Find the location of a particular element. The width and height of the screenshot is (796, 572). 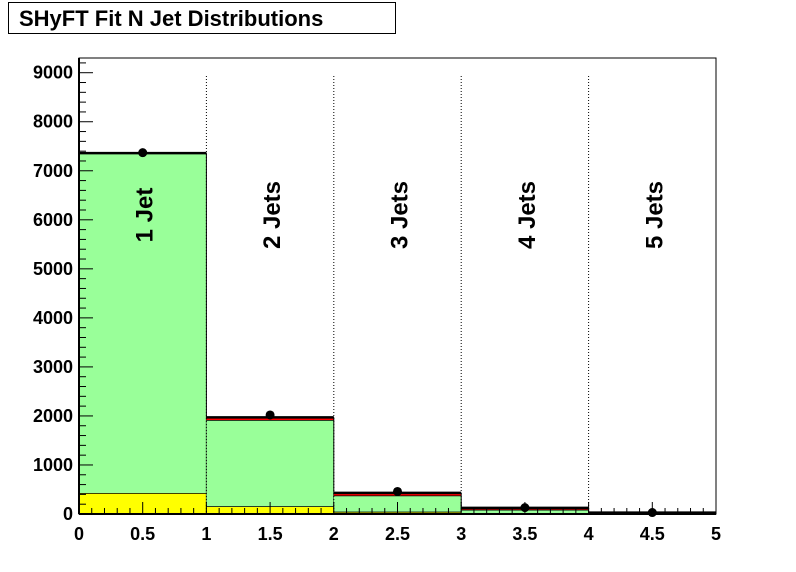

y-tick-label: 1000 is located at coordinates (53, 465).